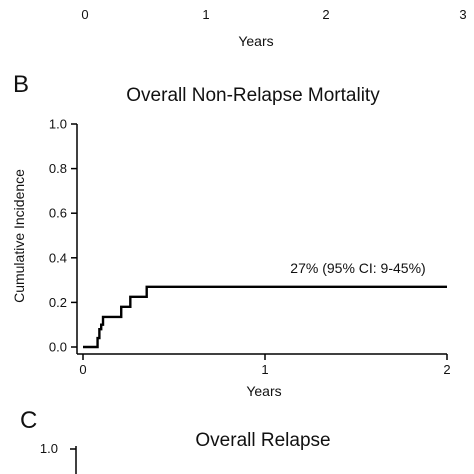  I want to click on panel-c-y-tick-top: 1.0, so click(49, 448).